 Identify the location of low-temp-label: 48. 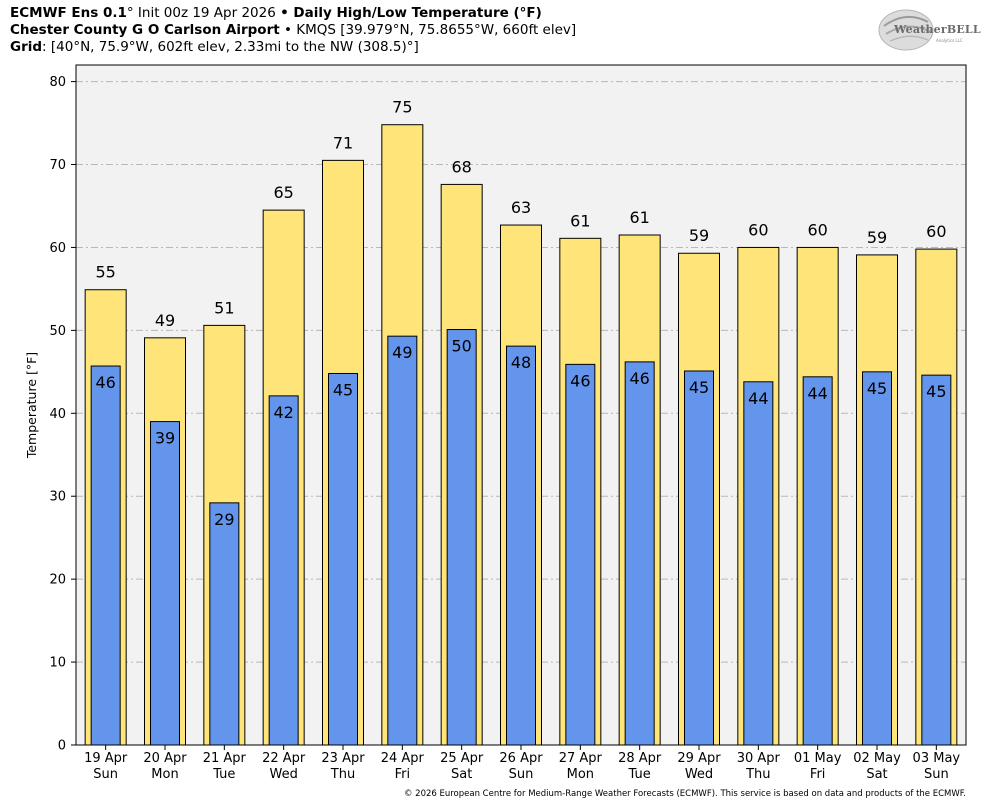
(521, 362).